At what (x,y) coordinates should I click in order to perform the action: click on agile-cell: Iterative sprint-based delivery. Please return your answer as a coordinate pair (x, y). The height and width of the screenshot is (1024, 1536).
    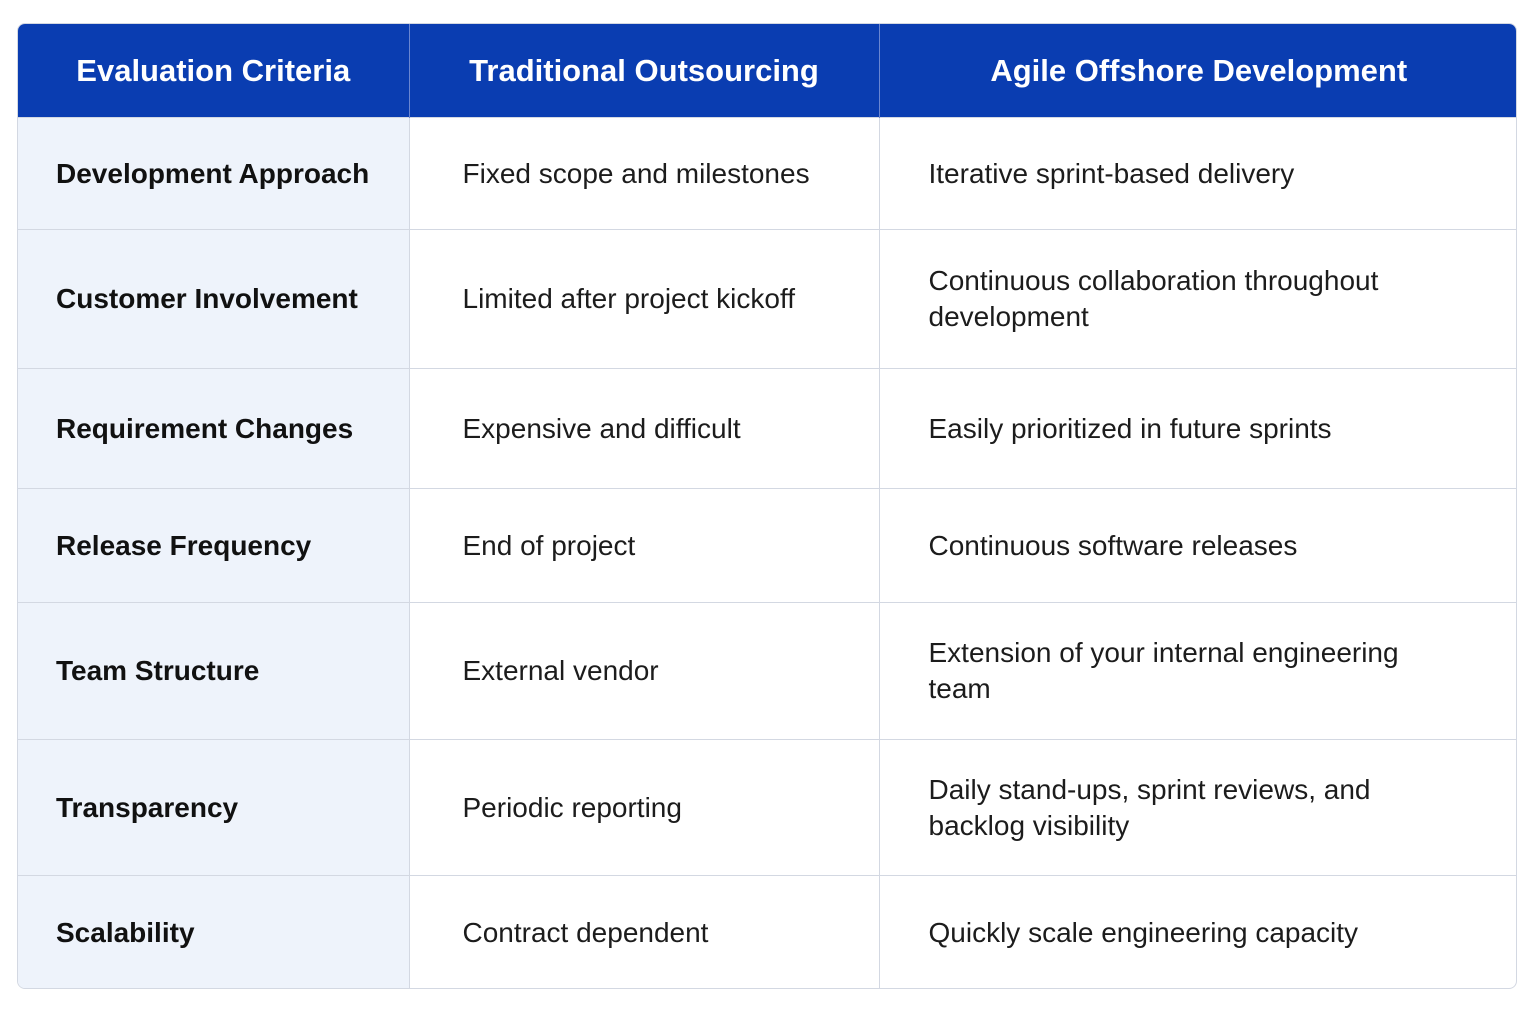
    Looking at the image, I should click on (1197, 173).